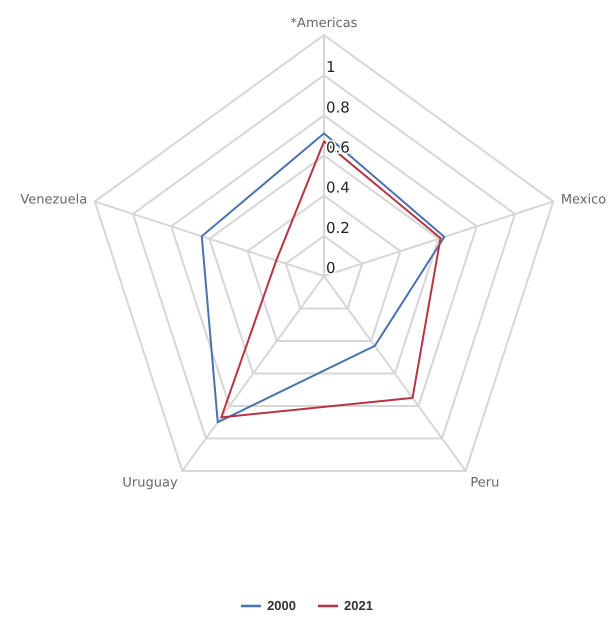 The height and width of the screenshot is (618, 614). I want to click on legend-label: 2000, so click(281, 605).